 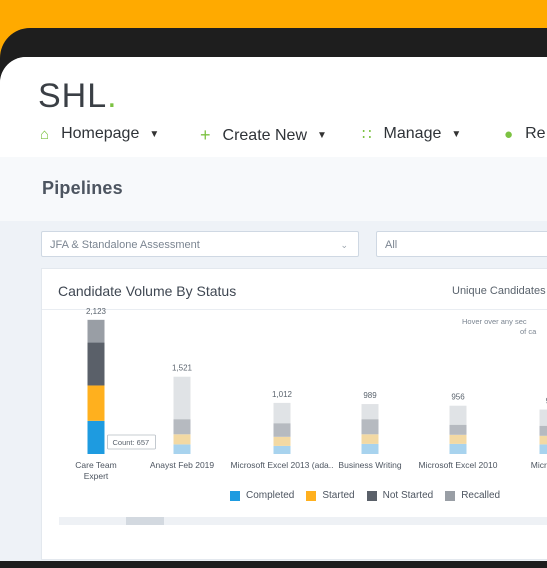 I want to click on category-label: Anayst Feb 2019, so click(x=182, y=465).